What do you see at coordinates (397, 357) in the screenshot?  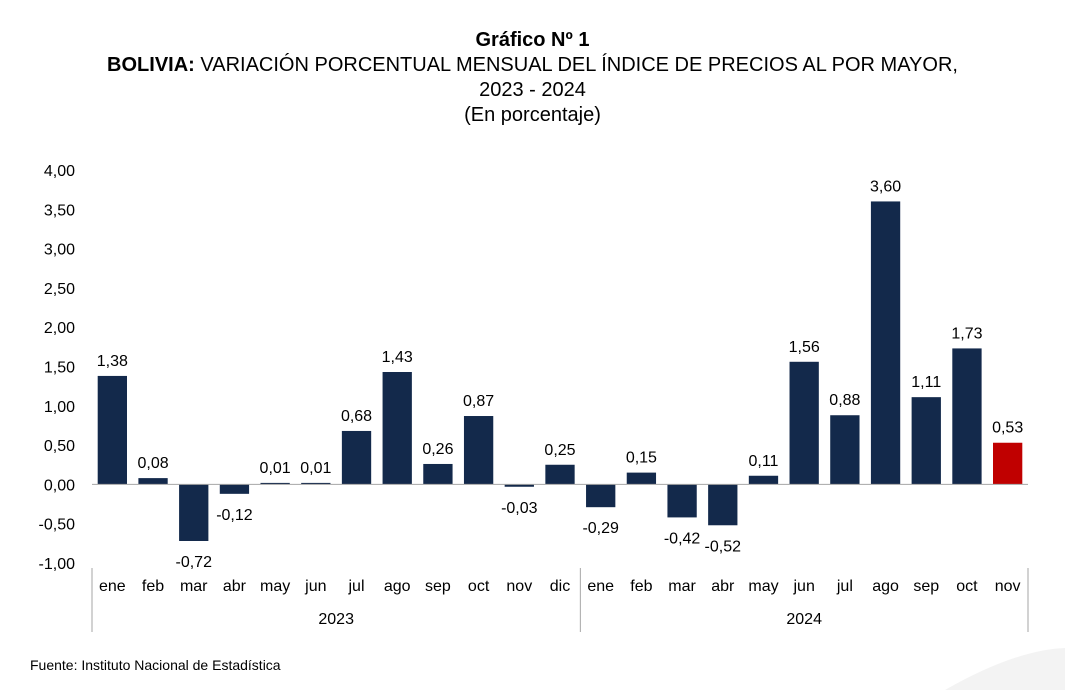 I see `data-label: 1,43` at bounding box center [397, 357].